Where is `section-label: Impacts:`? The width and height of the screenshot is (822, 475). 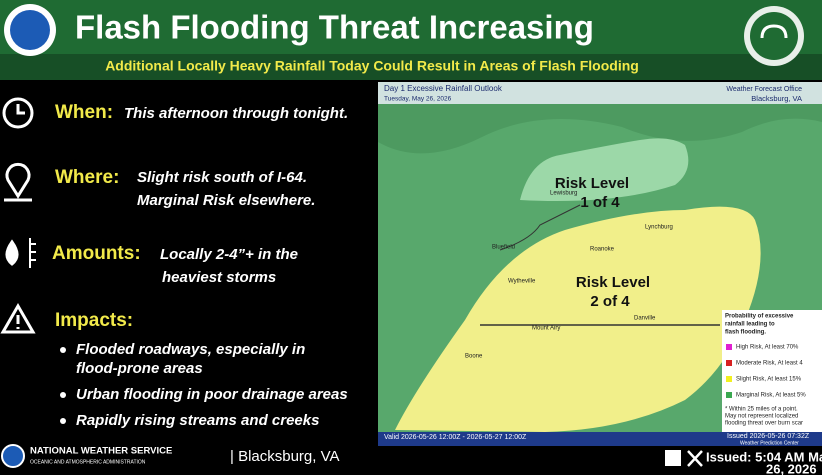
section-label: Impacts: is located at coordinates (94, 320).